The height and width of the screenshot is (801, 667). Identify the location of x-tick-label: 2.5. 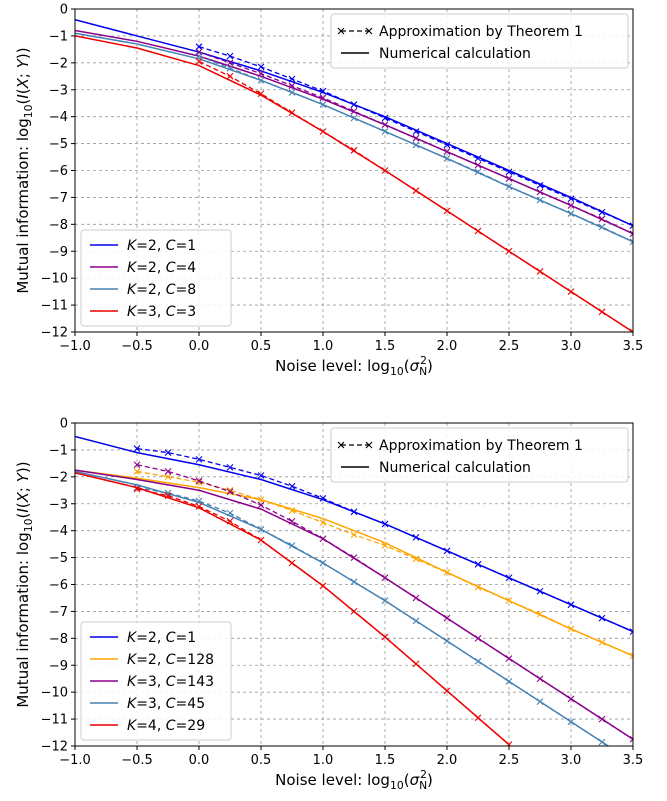
(509, 760).